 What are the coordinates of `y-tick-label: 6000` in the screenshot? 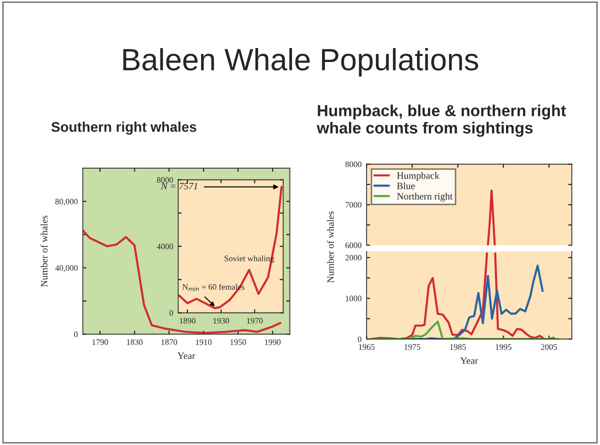 It's located at (353, 245).